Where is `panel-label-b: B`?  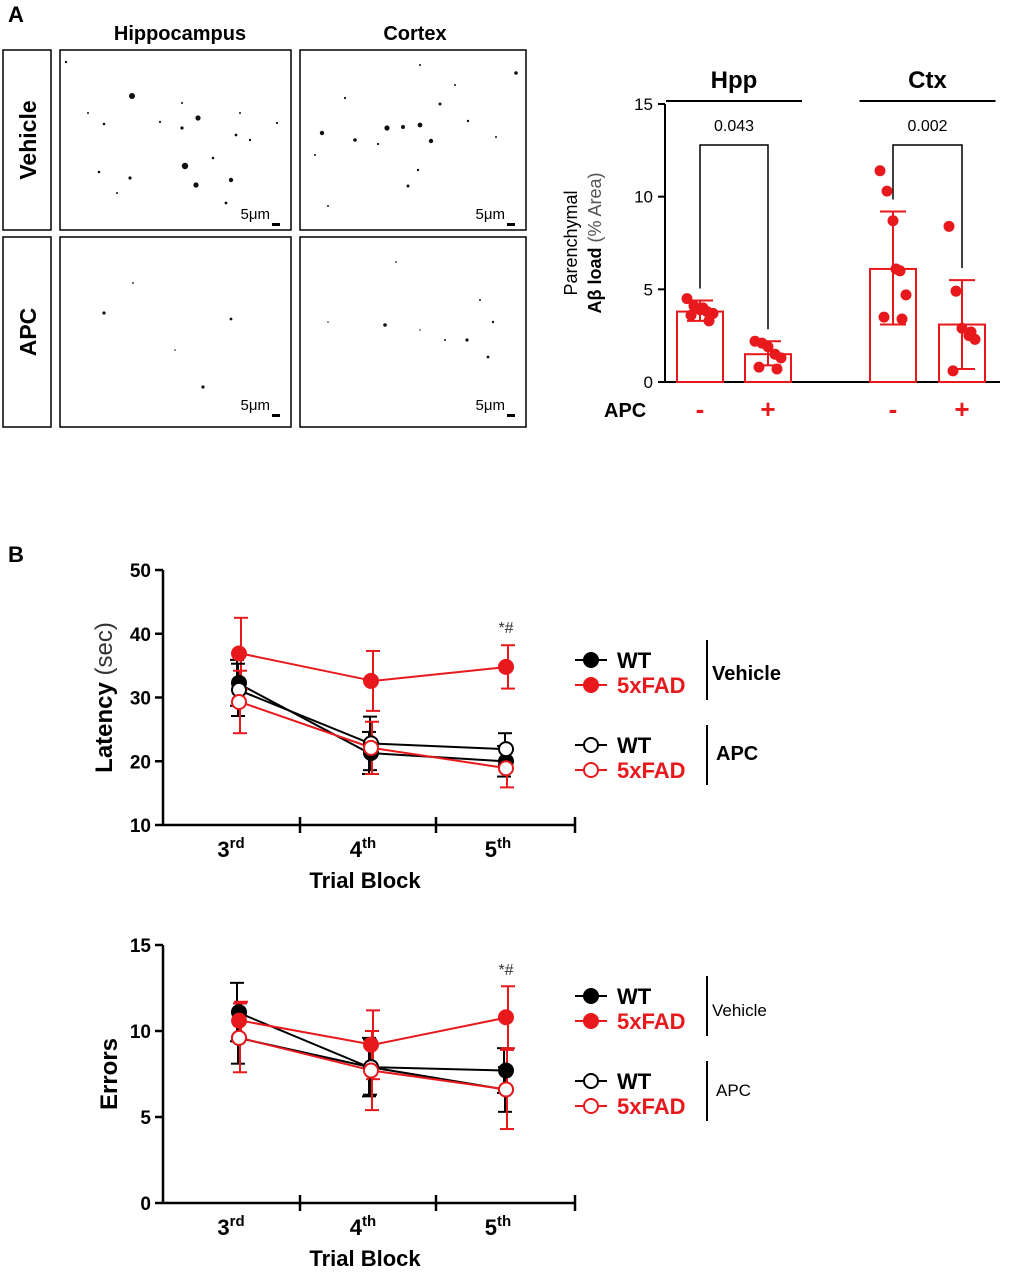
panel-label-b: B is located at coordinates (16, 554).